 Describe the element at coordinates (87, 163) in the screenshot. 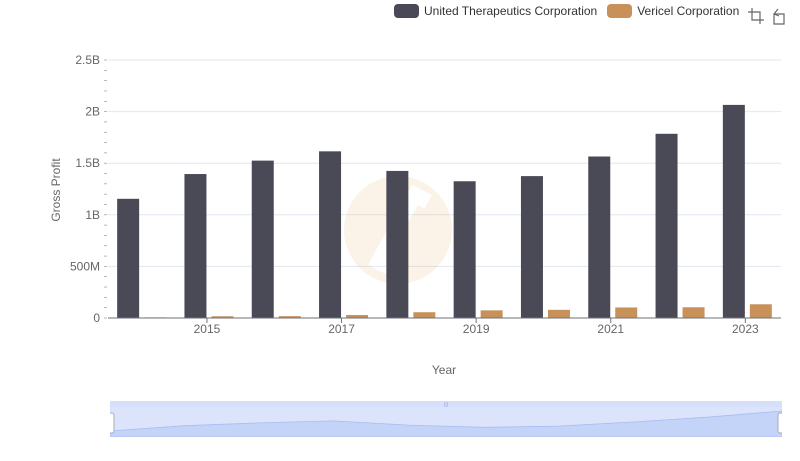

I see `y-tick-label: 1.5B` at that location.